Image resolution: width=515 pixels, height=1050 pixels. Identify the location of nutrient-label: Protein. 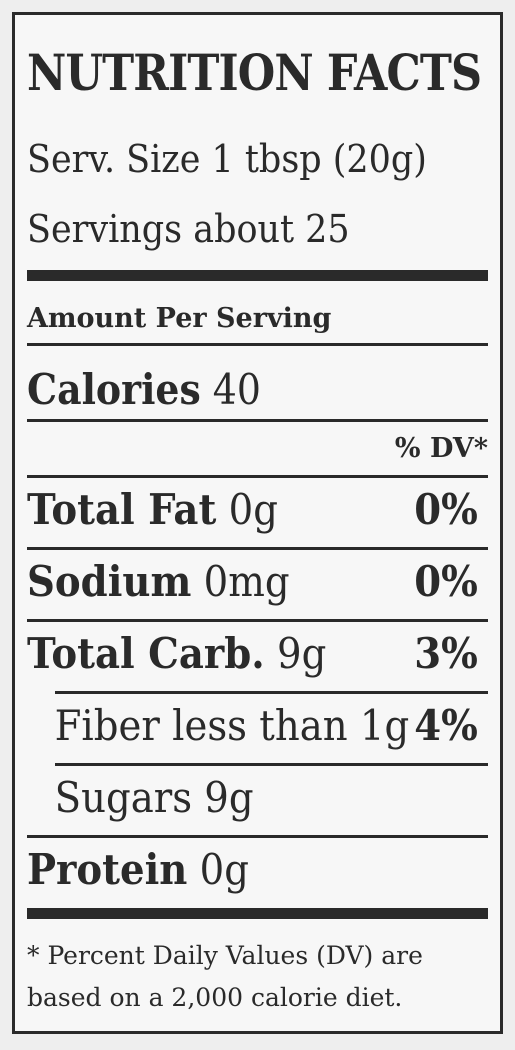
(107, 869).